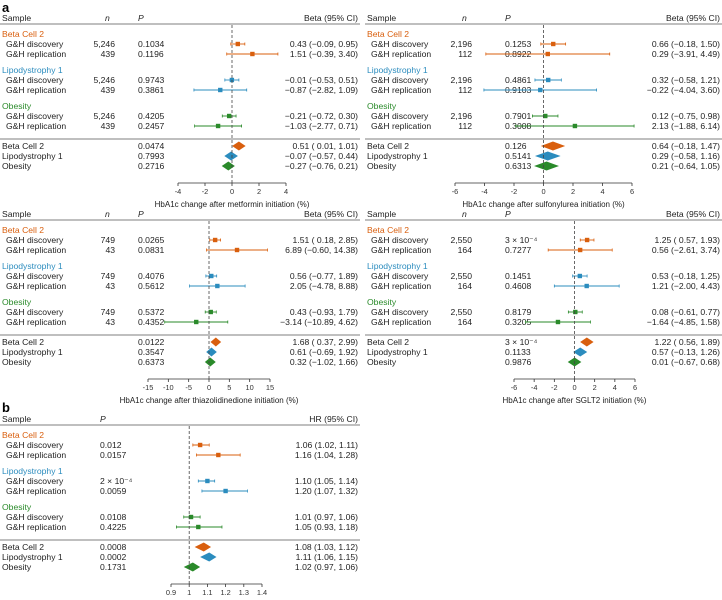 This screenshot has height=600, width=722. Describe the element at coordinates (151, 156) in the screenshot. I see `pooled-p: 0.7993` at that location.